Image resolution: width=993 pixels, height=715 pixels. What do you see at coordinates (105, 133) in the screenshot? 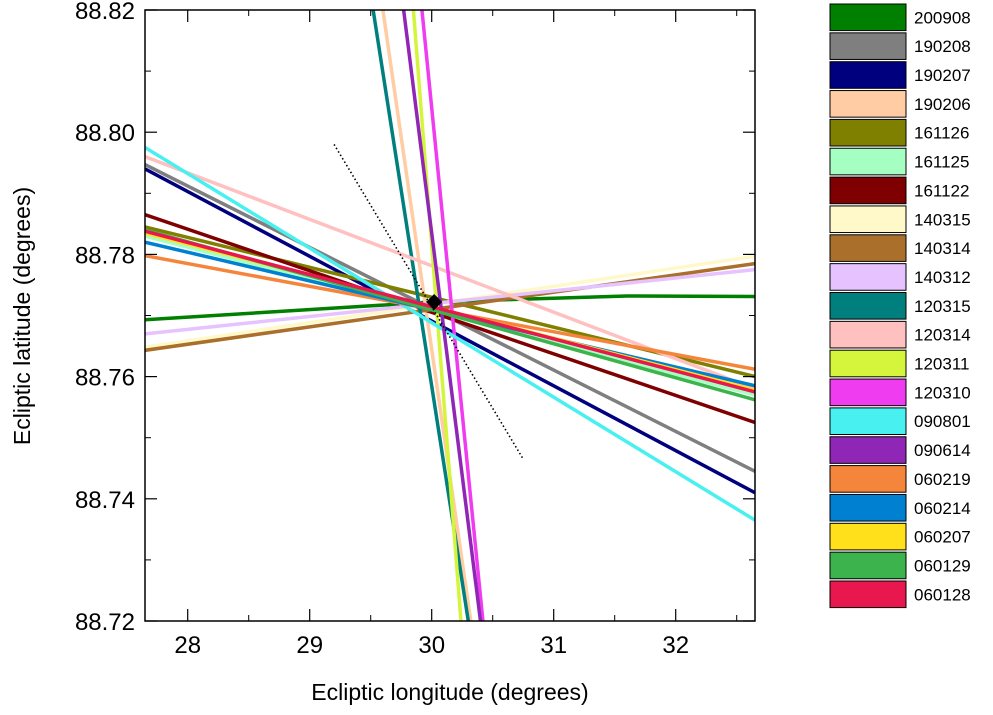
I see `y-tick-label: 88.80` at bounding box center [105, 133].